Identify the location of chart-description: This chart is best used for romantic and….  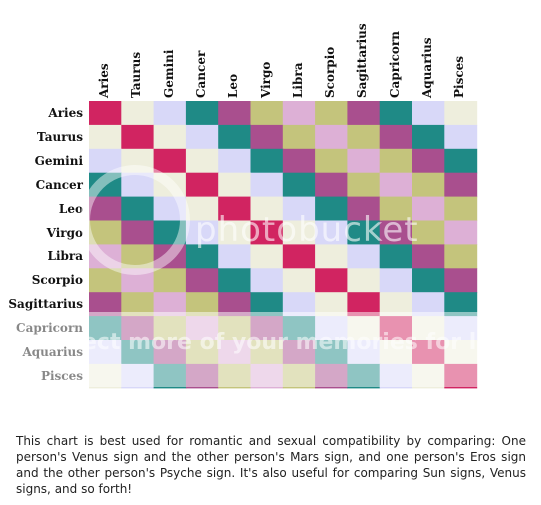
(271, 465).